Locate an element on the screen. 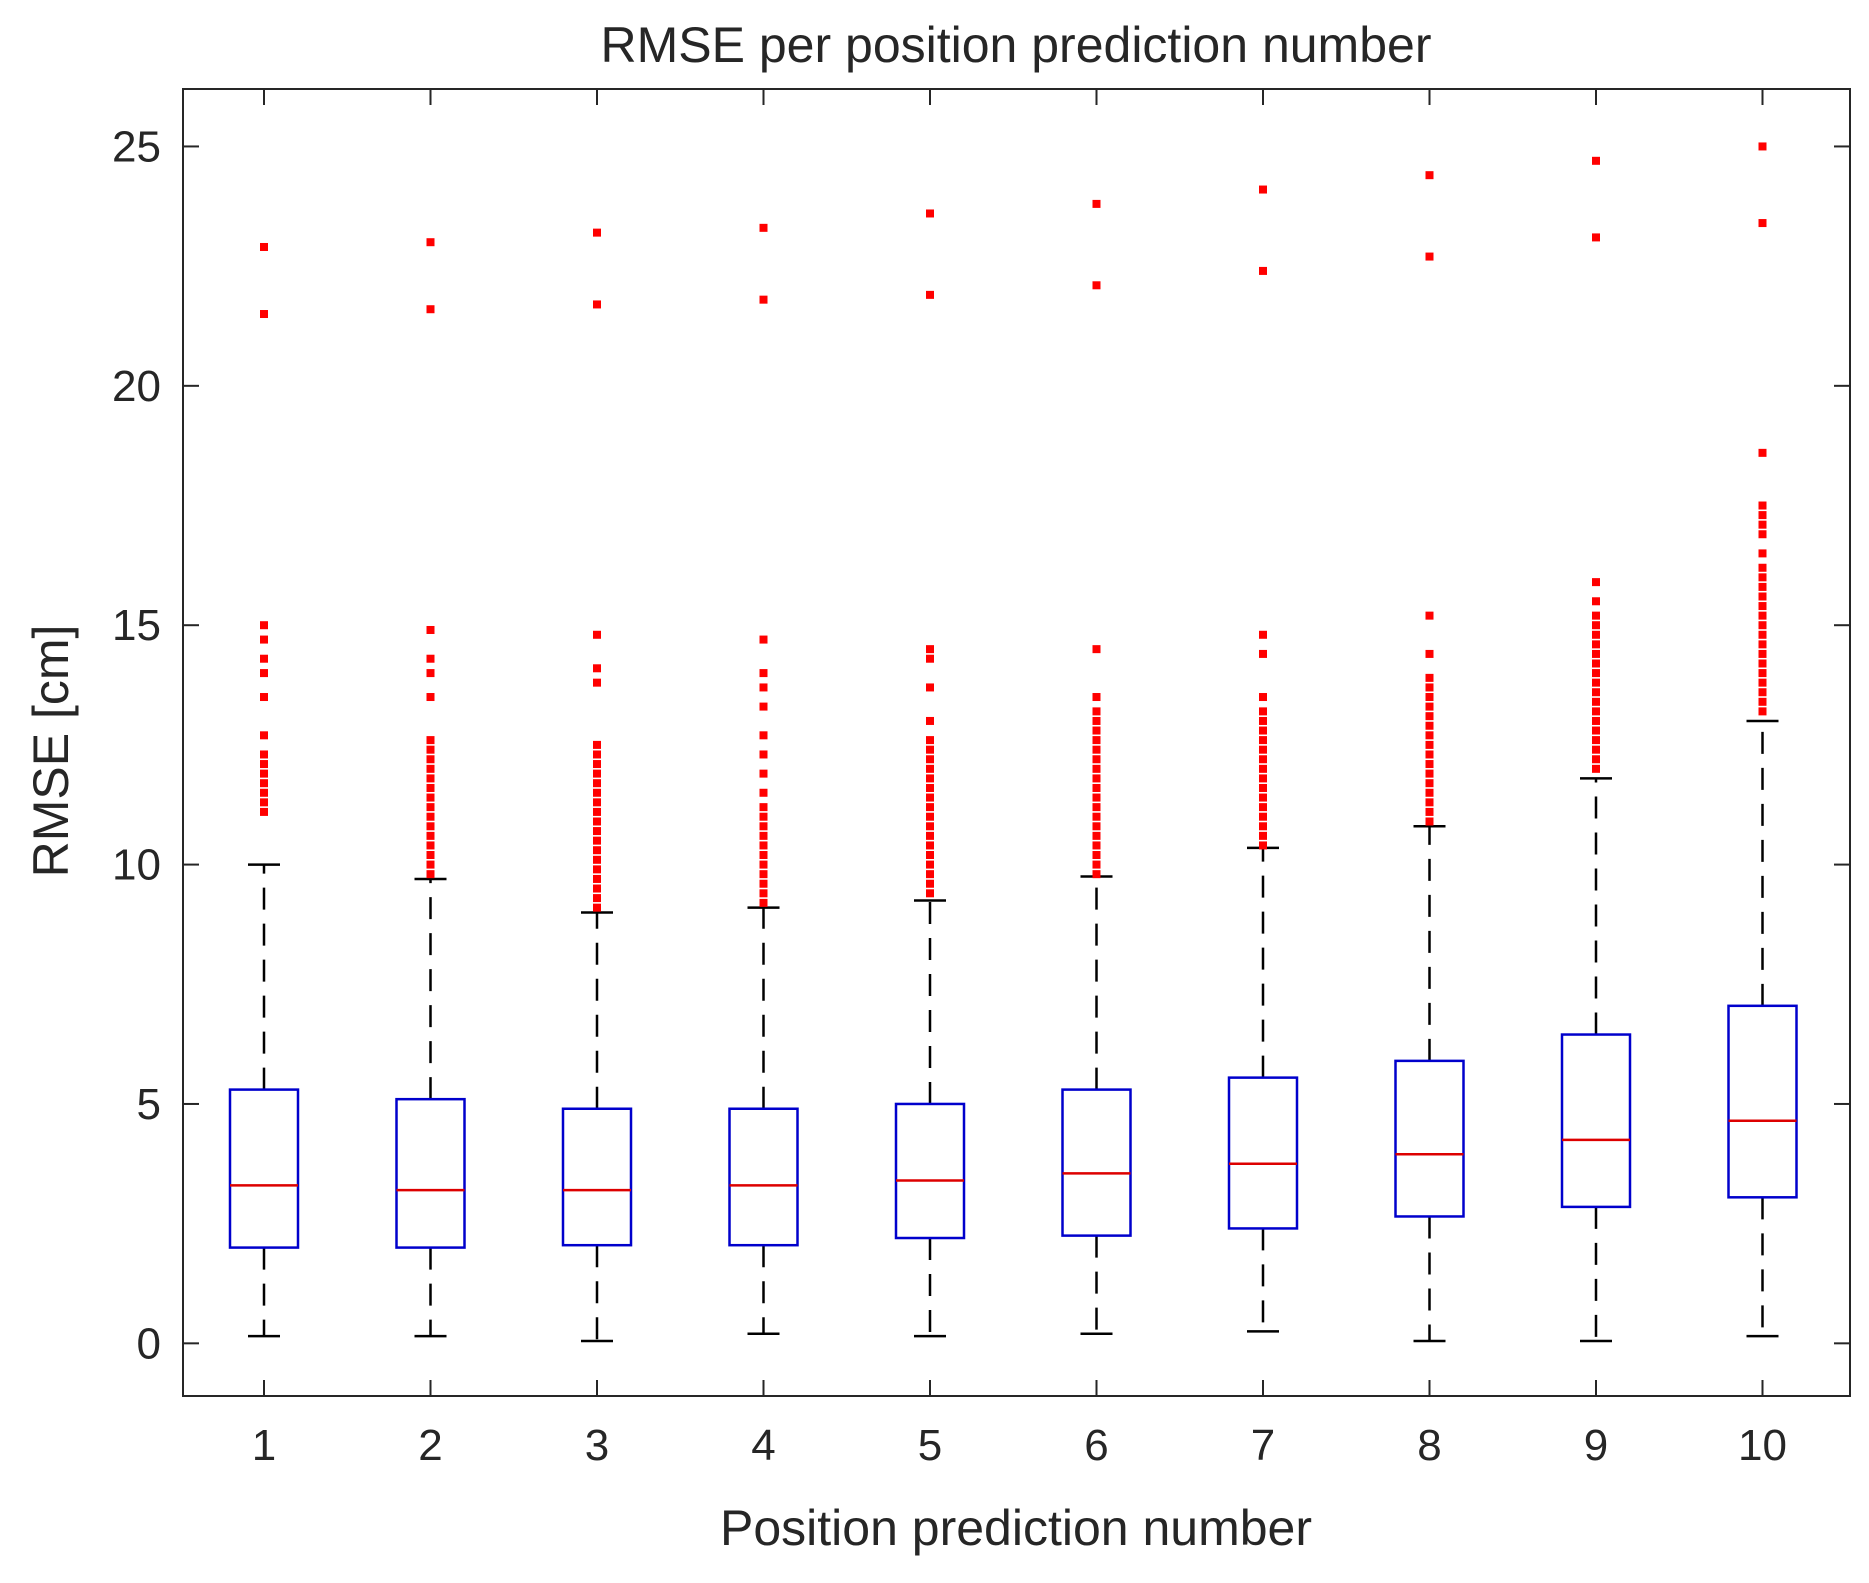 The width and height of the screenshot is (1869, 1583). x-tick-label: 7 is located at coordinates (1263, 1445).